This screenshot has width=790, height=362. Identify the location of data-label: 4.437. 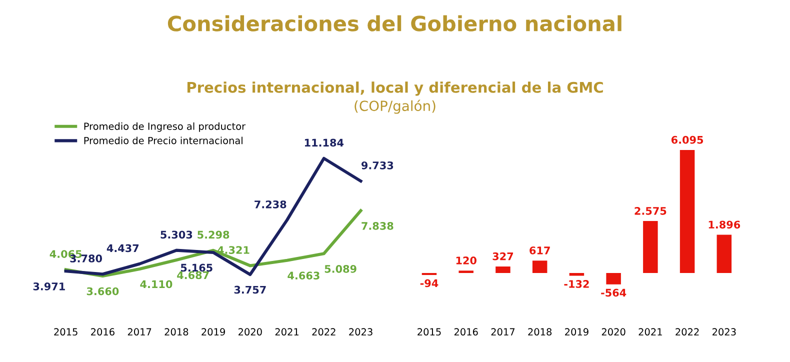
(122, 248).